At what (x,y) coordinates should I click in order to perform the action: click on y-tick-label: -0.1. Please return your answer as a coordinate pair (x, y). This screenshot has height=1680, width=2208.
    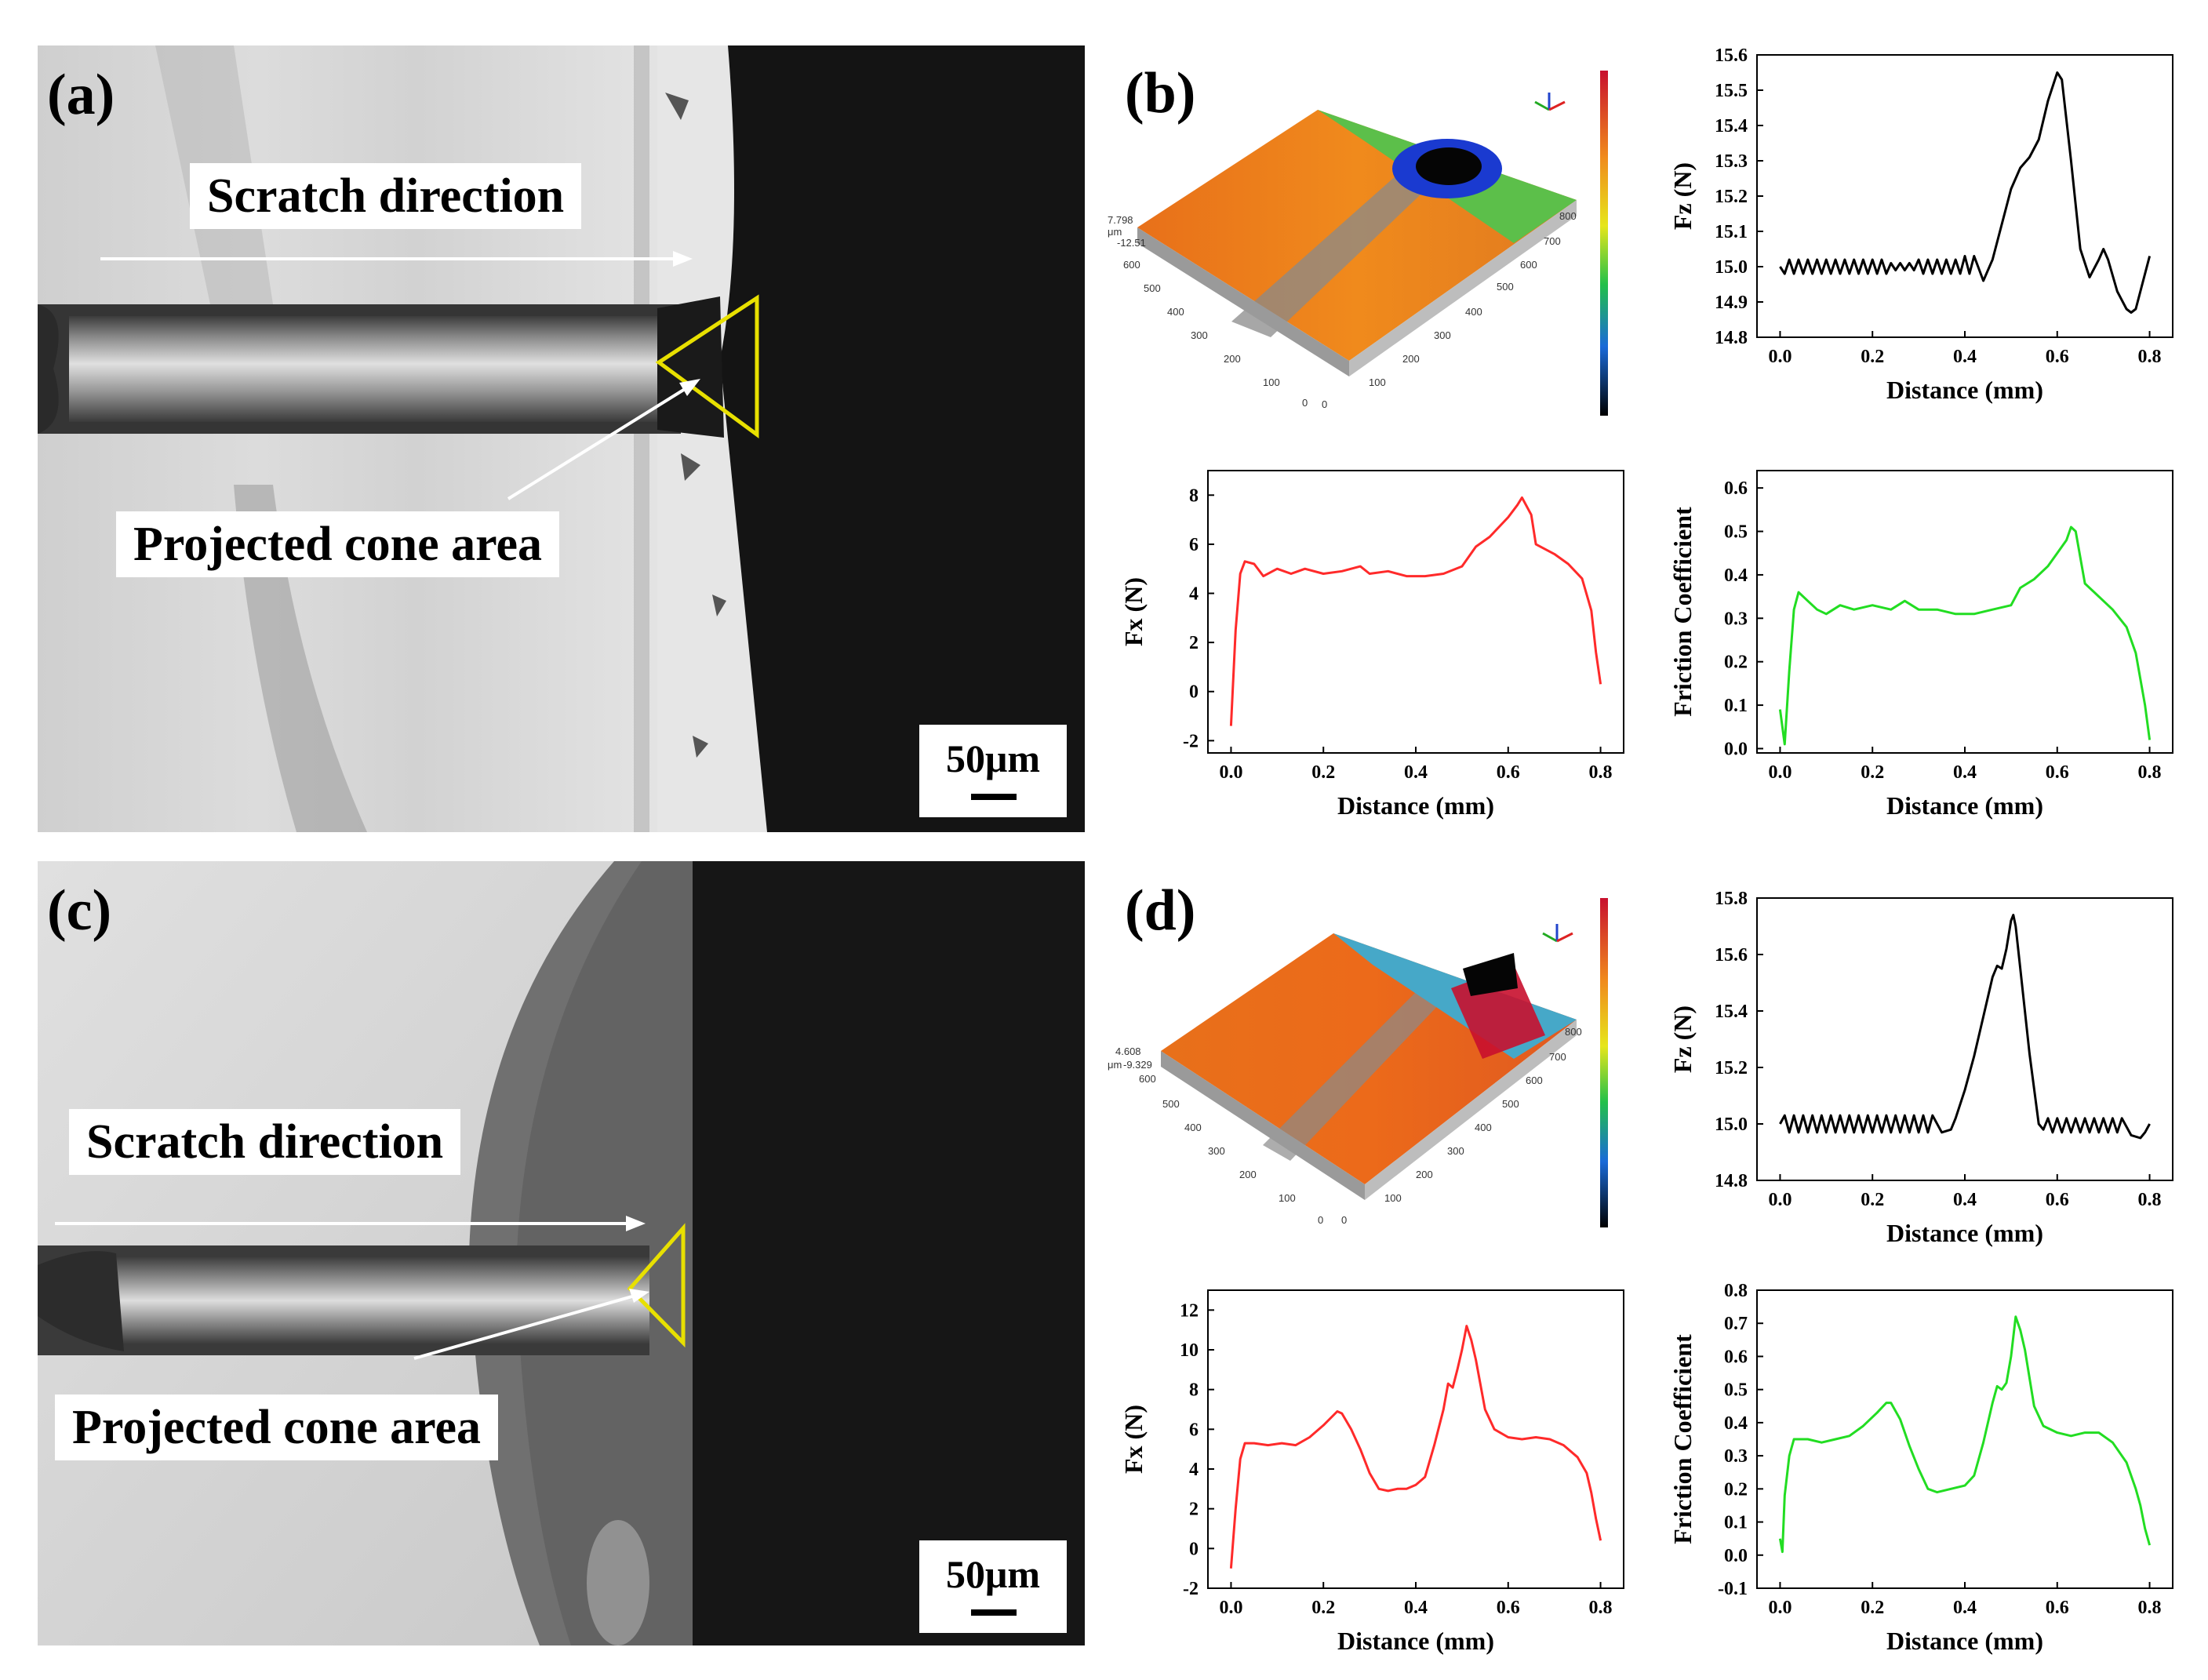
    Looking at the image, I should click on (1733, 1589).